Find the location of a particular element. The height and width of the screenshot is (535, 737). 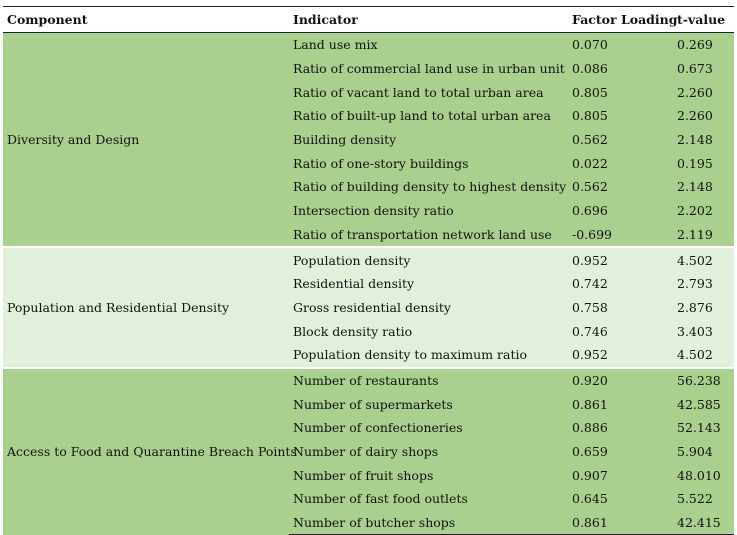

indicator-cell: Land use mix is located at coordinates (428, 44).